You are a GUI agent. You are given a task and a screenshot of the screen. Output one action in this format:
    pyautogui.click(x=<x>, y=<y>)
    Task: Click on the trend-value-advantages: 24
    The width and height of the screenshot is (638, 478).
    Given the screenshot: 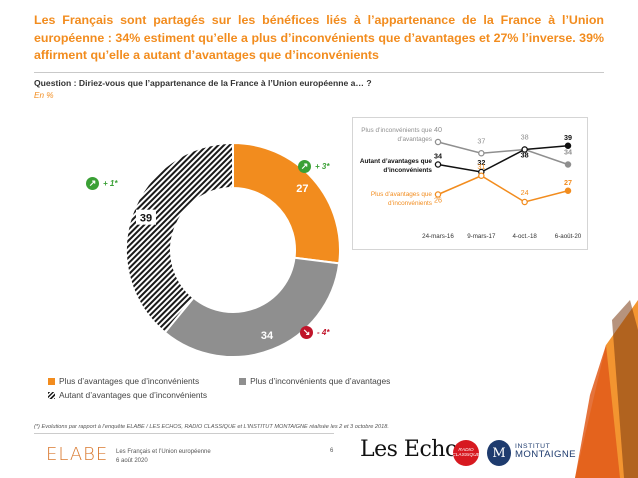 What is the action you would take?
    pyautogui.click(x=525, y=192)
    